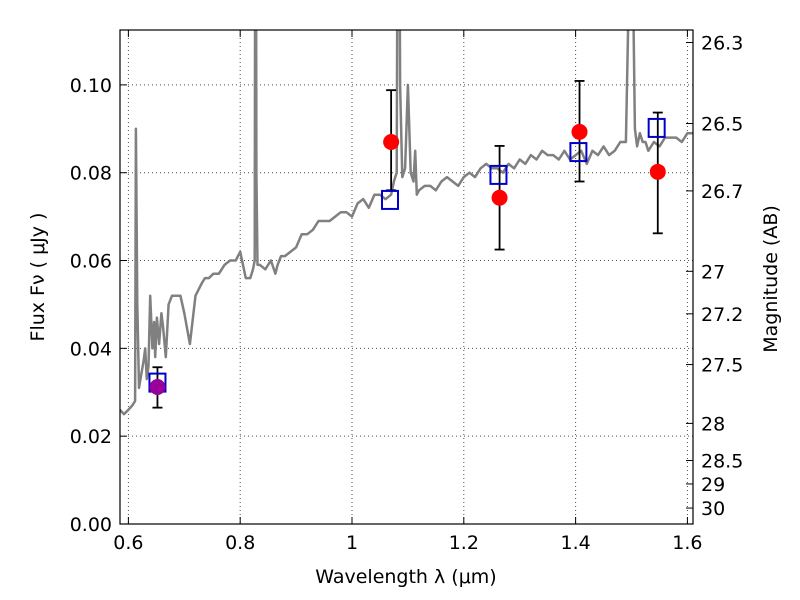  Describe the element at coordinates (98, 305) in the screenshot. I see `y-axis-ticks: 0.00 0.02 0.04 0.06 0.08 0.10` at that location.